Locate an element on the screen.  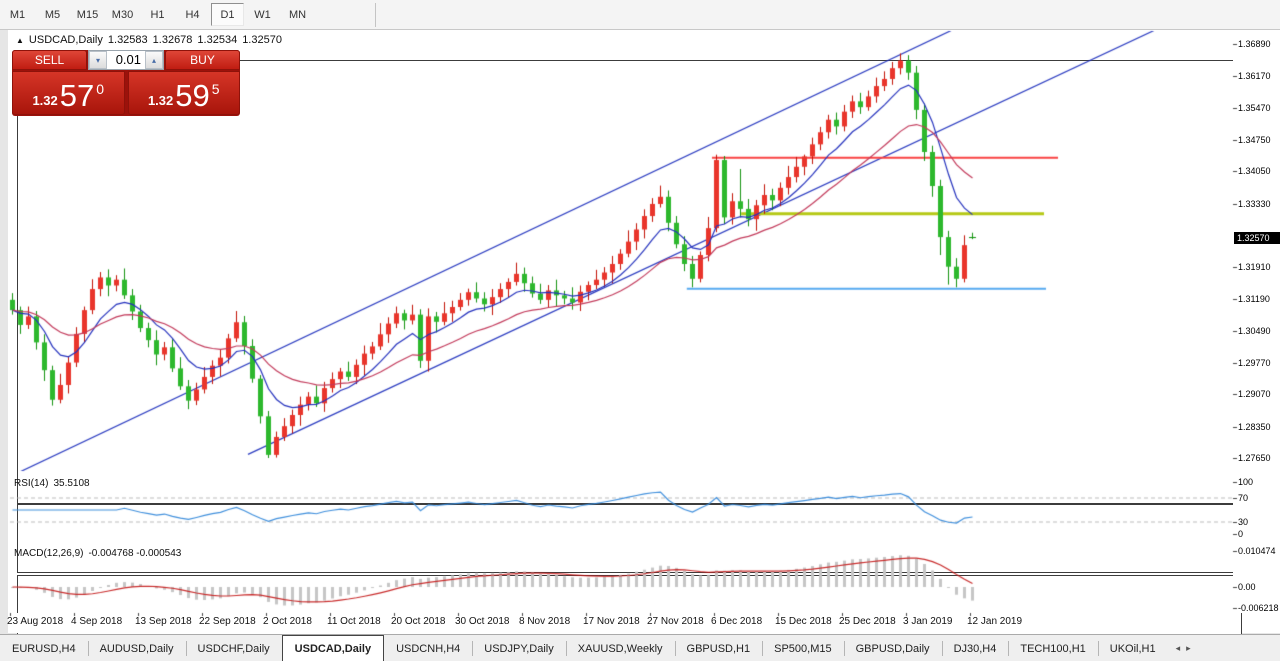
ohlc-low: 1.32534 is located at coordinates (217, 40).